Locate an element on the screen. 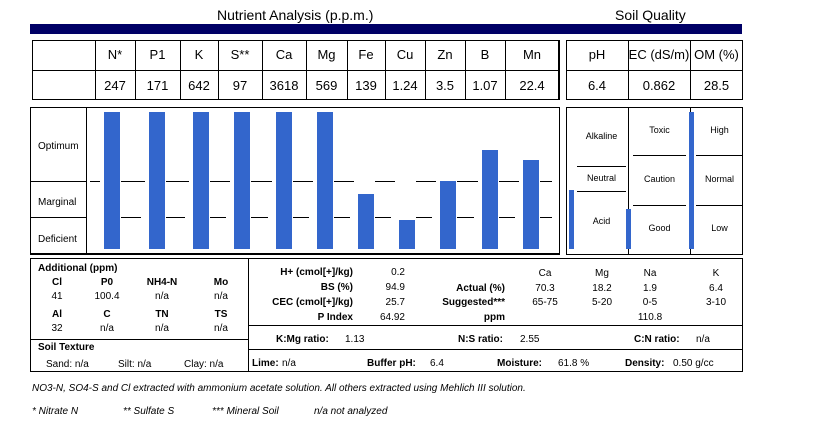 This screenshot has height=430, width=816. cec-value: 0.2 is located at coordinates (398, 272).